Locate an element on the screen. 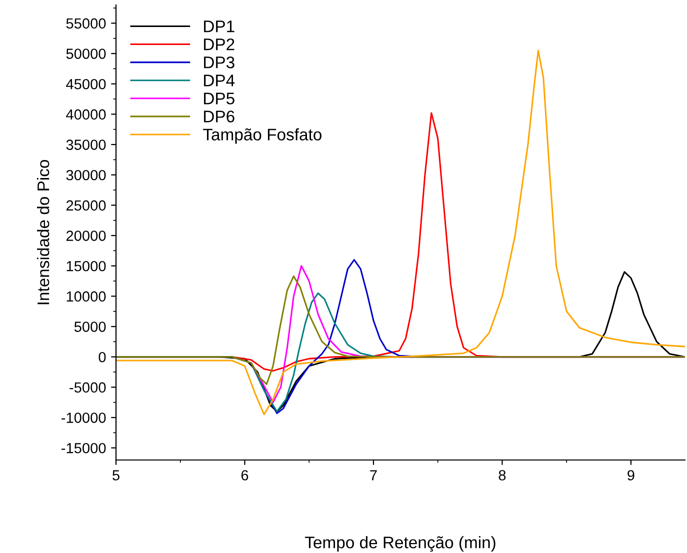  legend-label: DP4 is located at coordinates (219, 80).